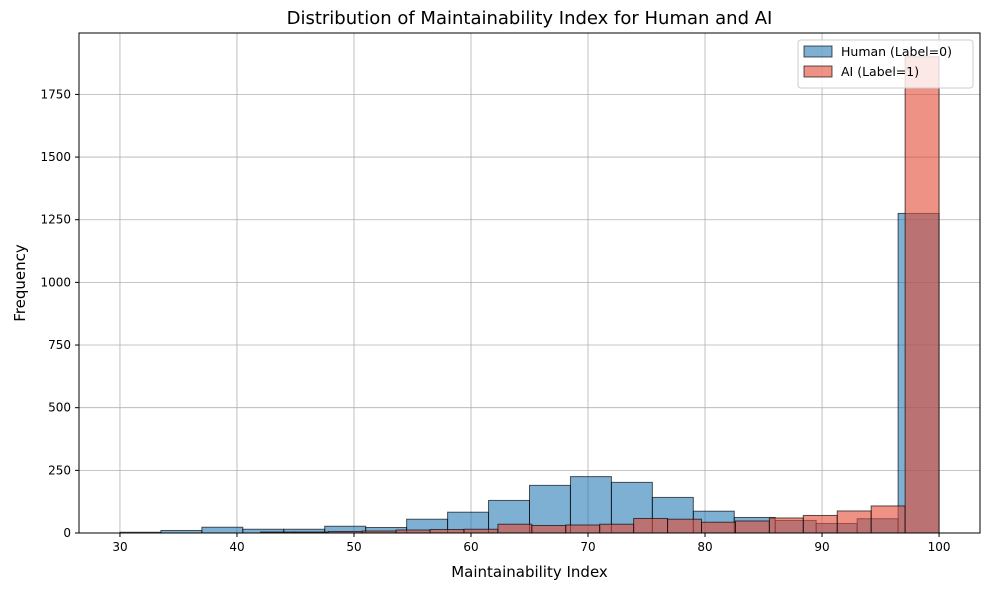  Describe the element at coordinates (704, 547) in the screenshot. I see `x-tick-label-5: 80` at that location.